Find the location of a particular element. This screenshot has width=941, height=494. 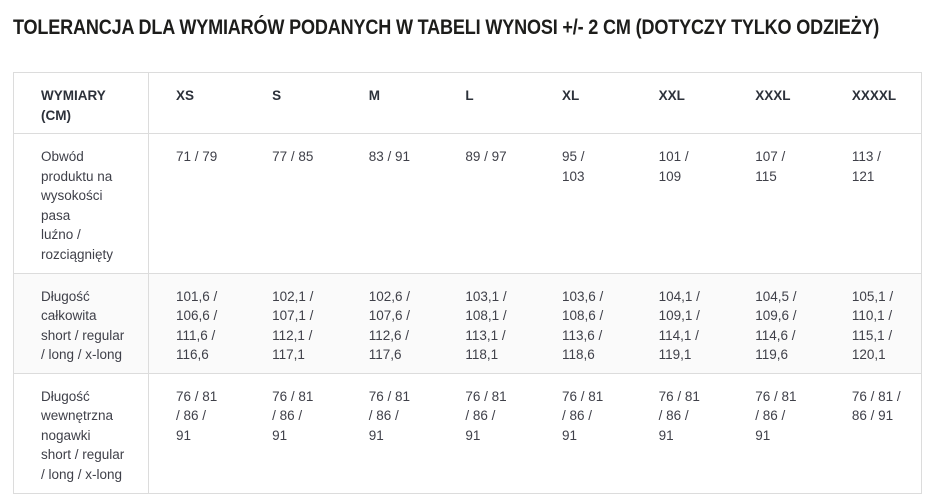

column-header-xl: XL is located at coordinates (571, 95).